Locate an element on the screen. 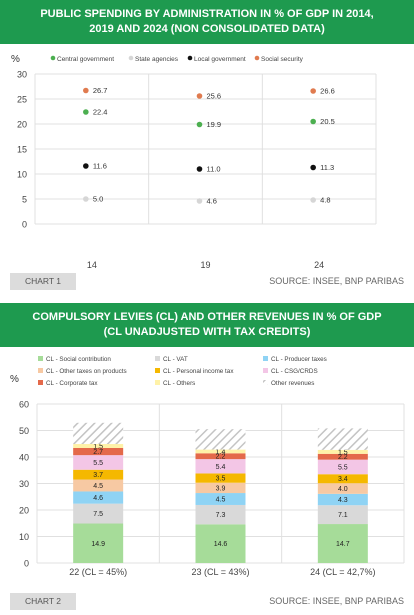 The height and width of the screenshot is (615, 414). bar-value-label: 3.4 is located at coordinates (343, 479).